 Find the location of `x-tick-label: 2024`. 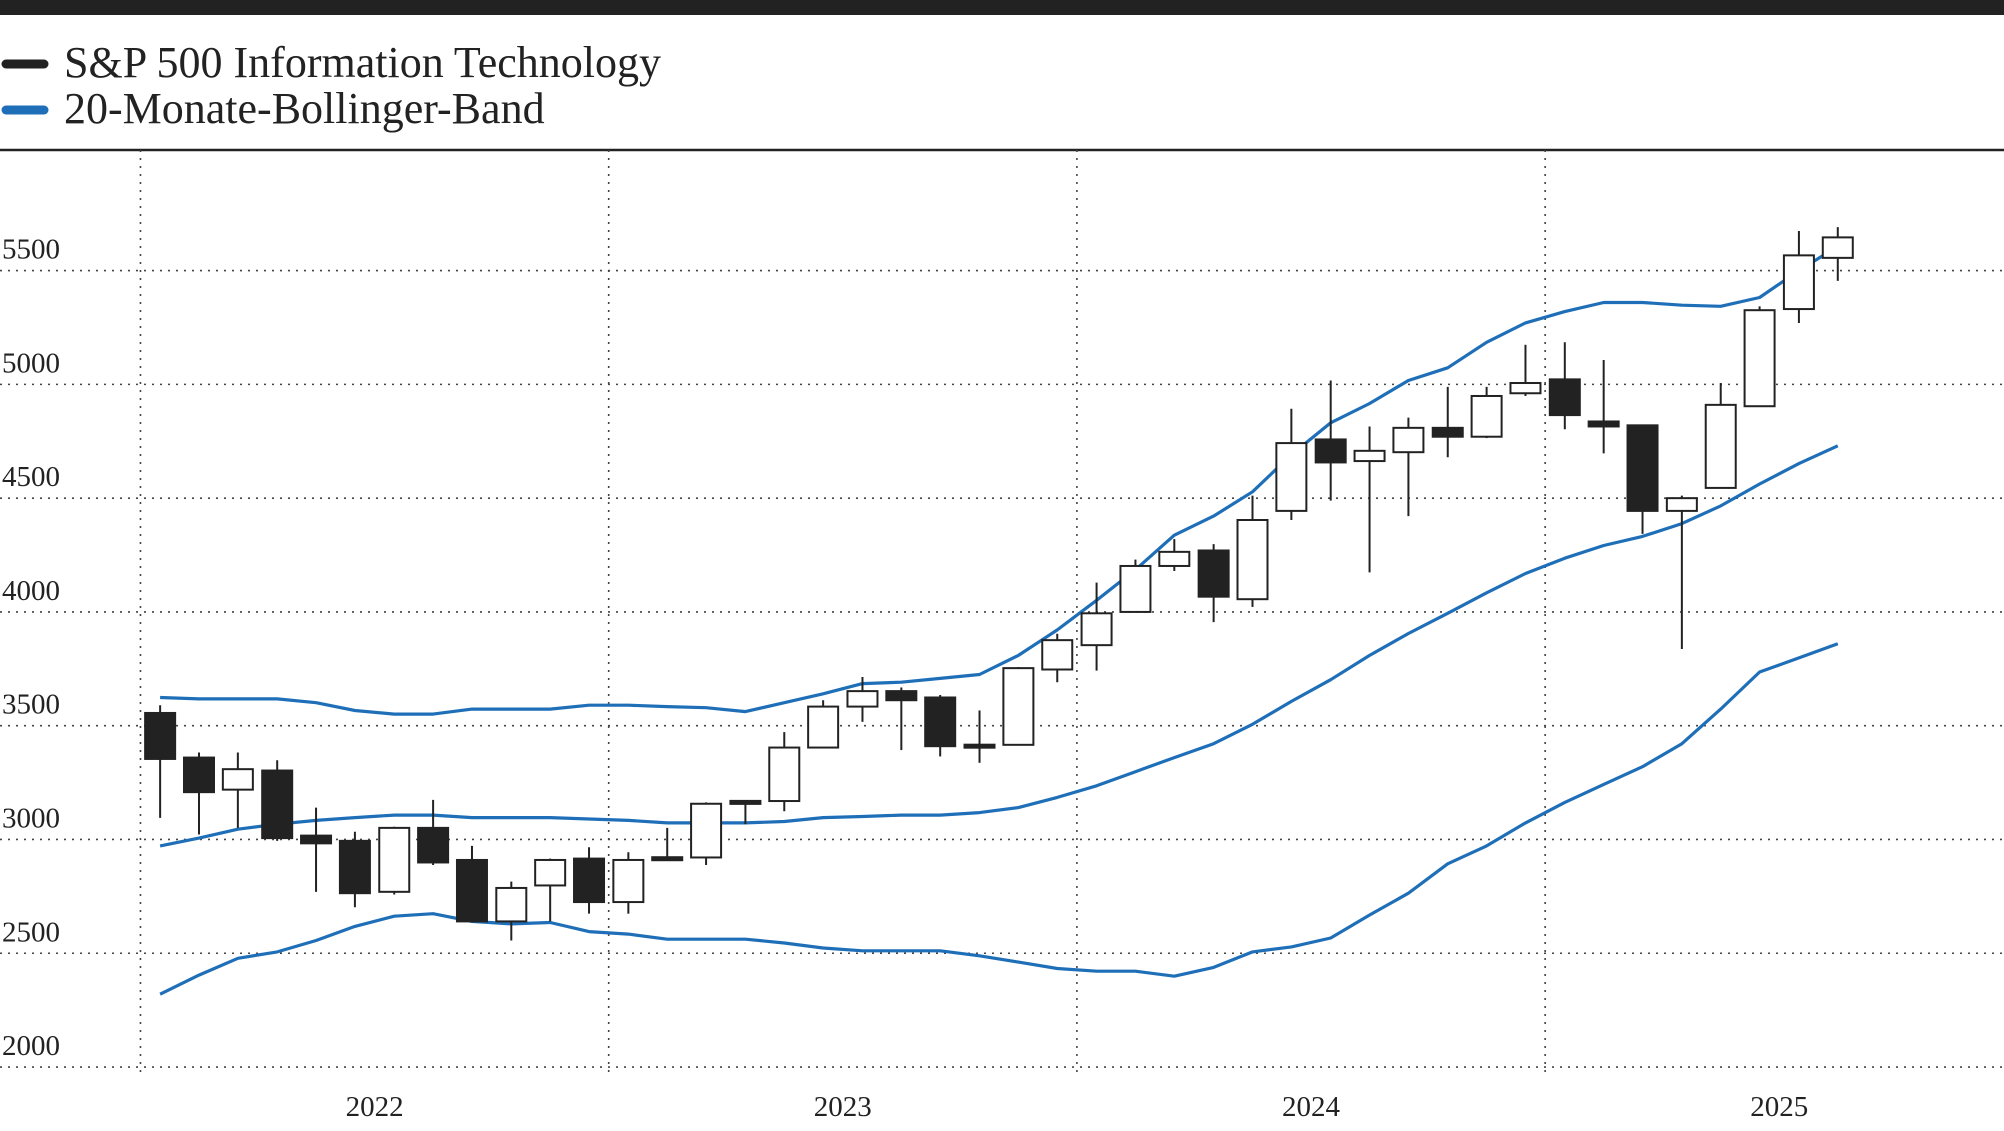

x-tick-label: 2024 is located at coordinates (1311, 1107).